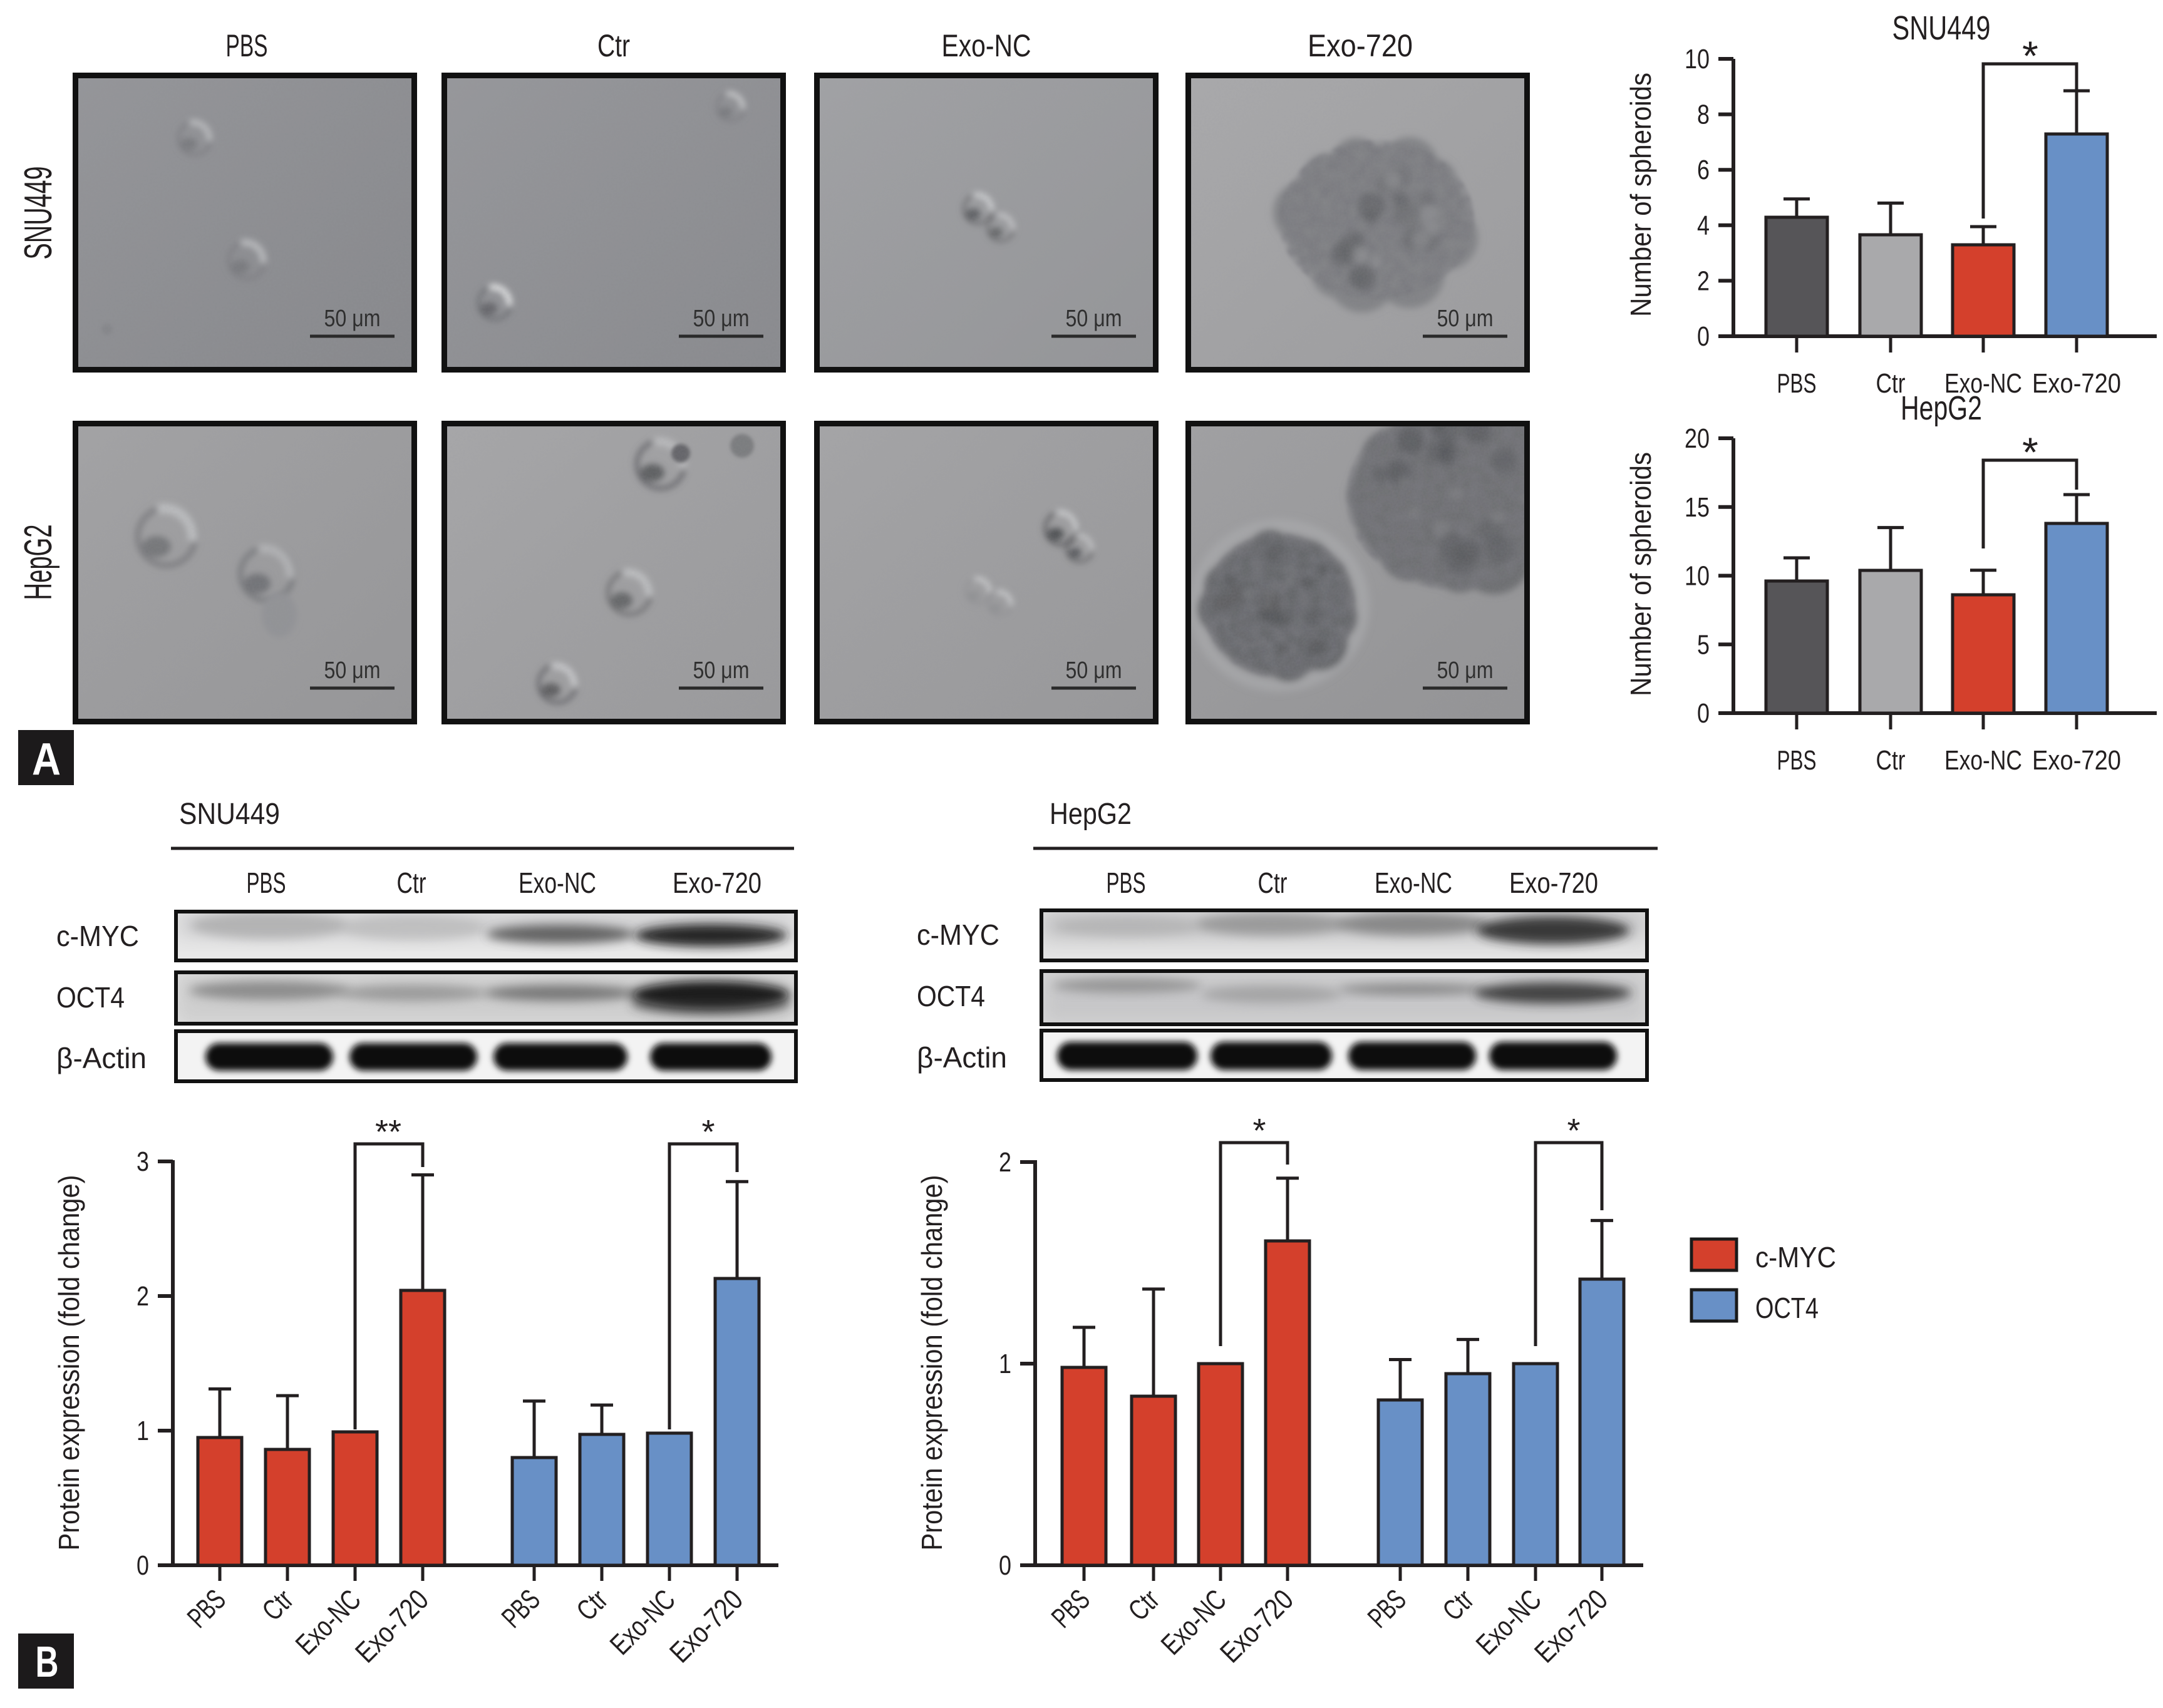 The image size is (2163, 1708). What do you see at coordinates (1703, 115) in the screenshot?
I see `svg-text: 8` at bounding box center [1703, 115].